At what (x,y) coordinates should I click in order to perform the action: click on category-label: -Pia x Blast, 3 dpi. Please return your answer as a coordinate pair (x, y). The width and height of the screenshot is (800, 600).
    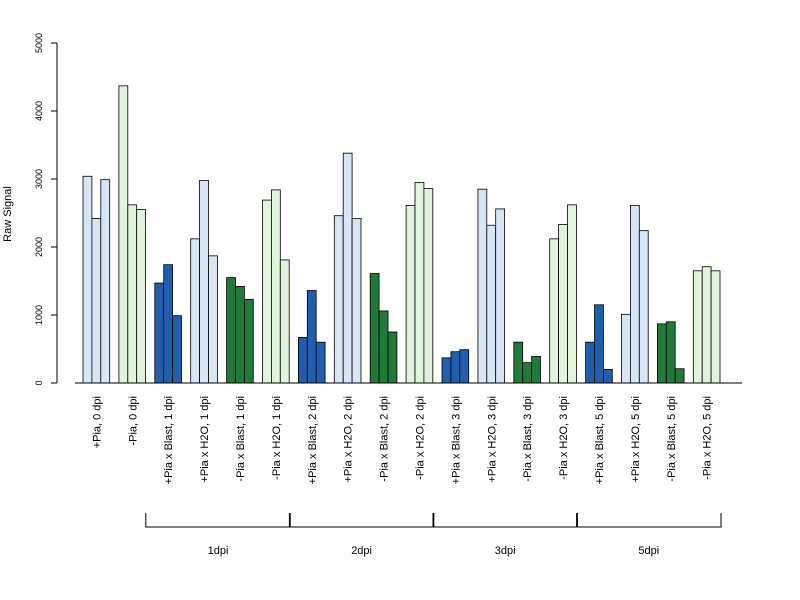
    Looking at the image, I should click on (528, 439).